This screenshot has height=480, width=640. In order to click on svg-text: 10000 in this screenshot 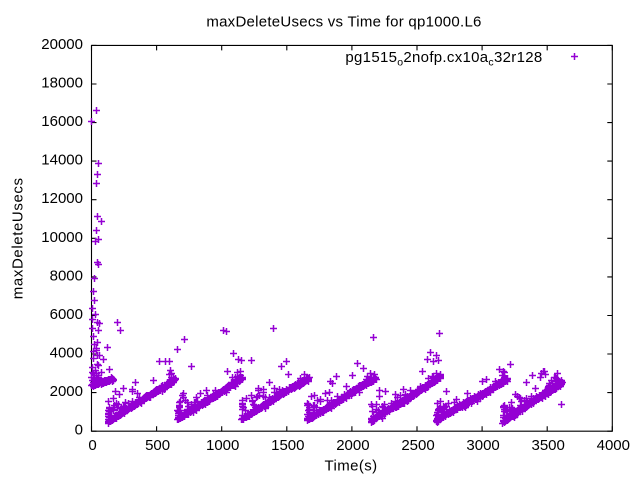, I will do `click(62, 237)`.